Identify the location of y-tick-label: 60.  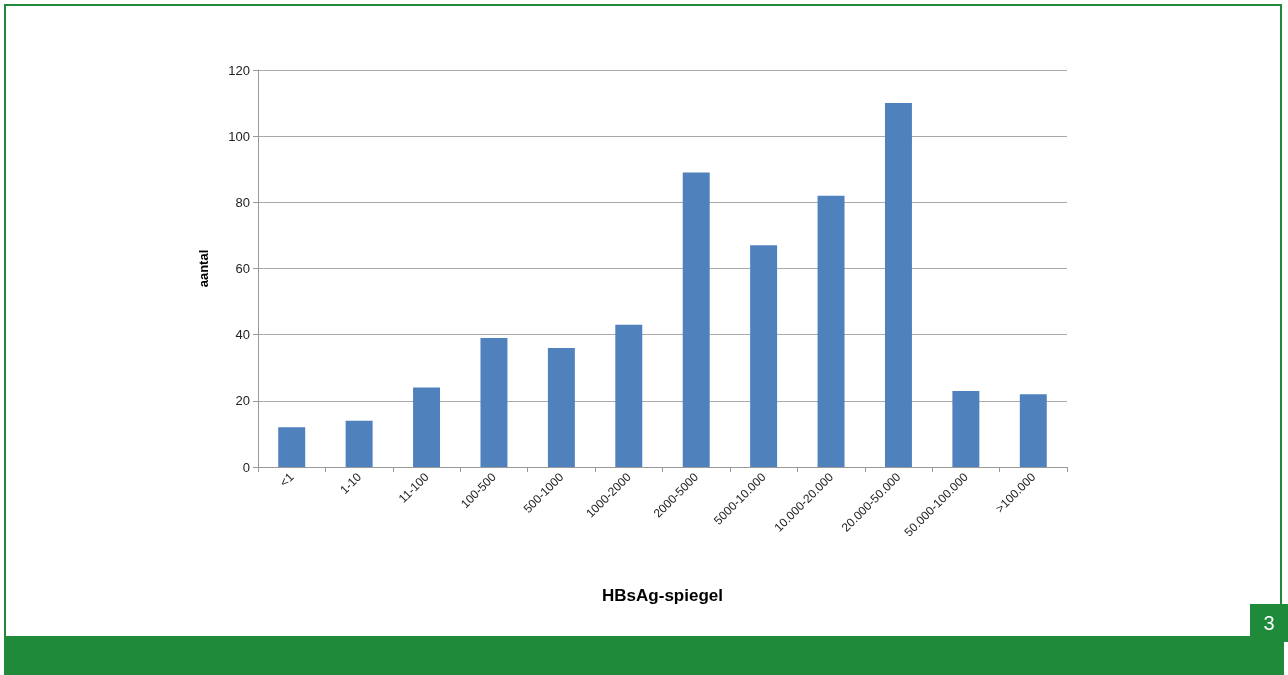
(242, 268).